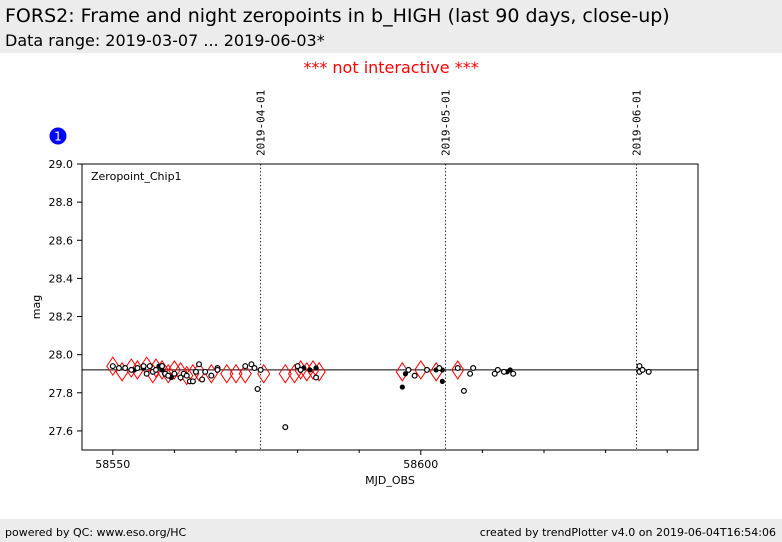 This screenshot has height=542, width=782. What do you see at coordinates (390, 480) in the screenshot?
I see `x-axis-label: MJD_OBS` at bounding box center [390, 480].